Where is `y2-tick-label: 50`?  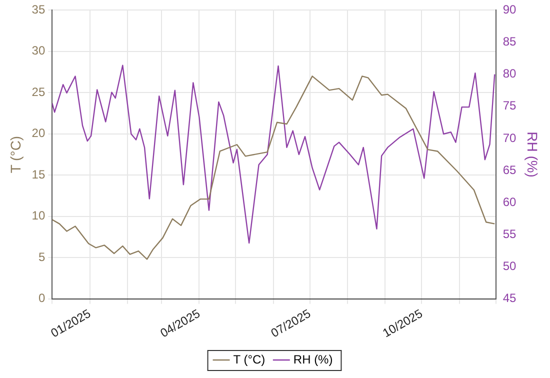 y2-tick-label: 50 is located at coordinates (509, 266).